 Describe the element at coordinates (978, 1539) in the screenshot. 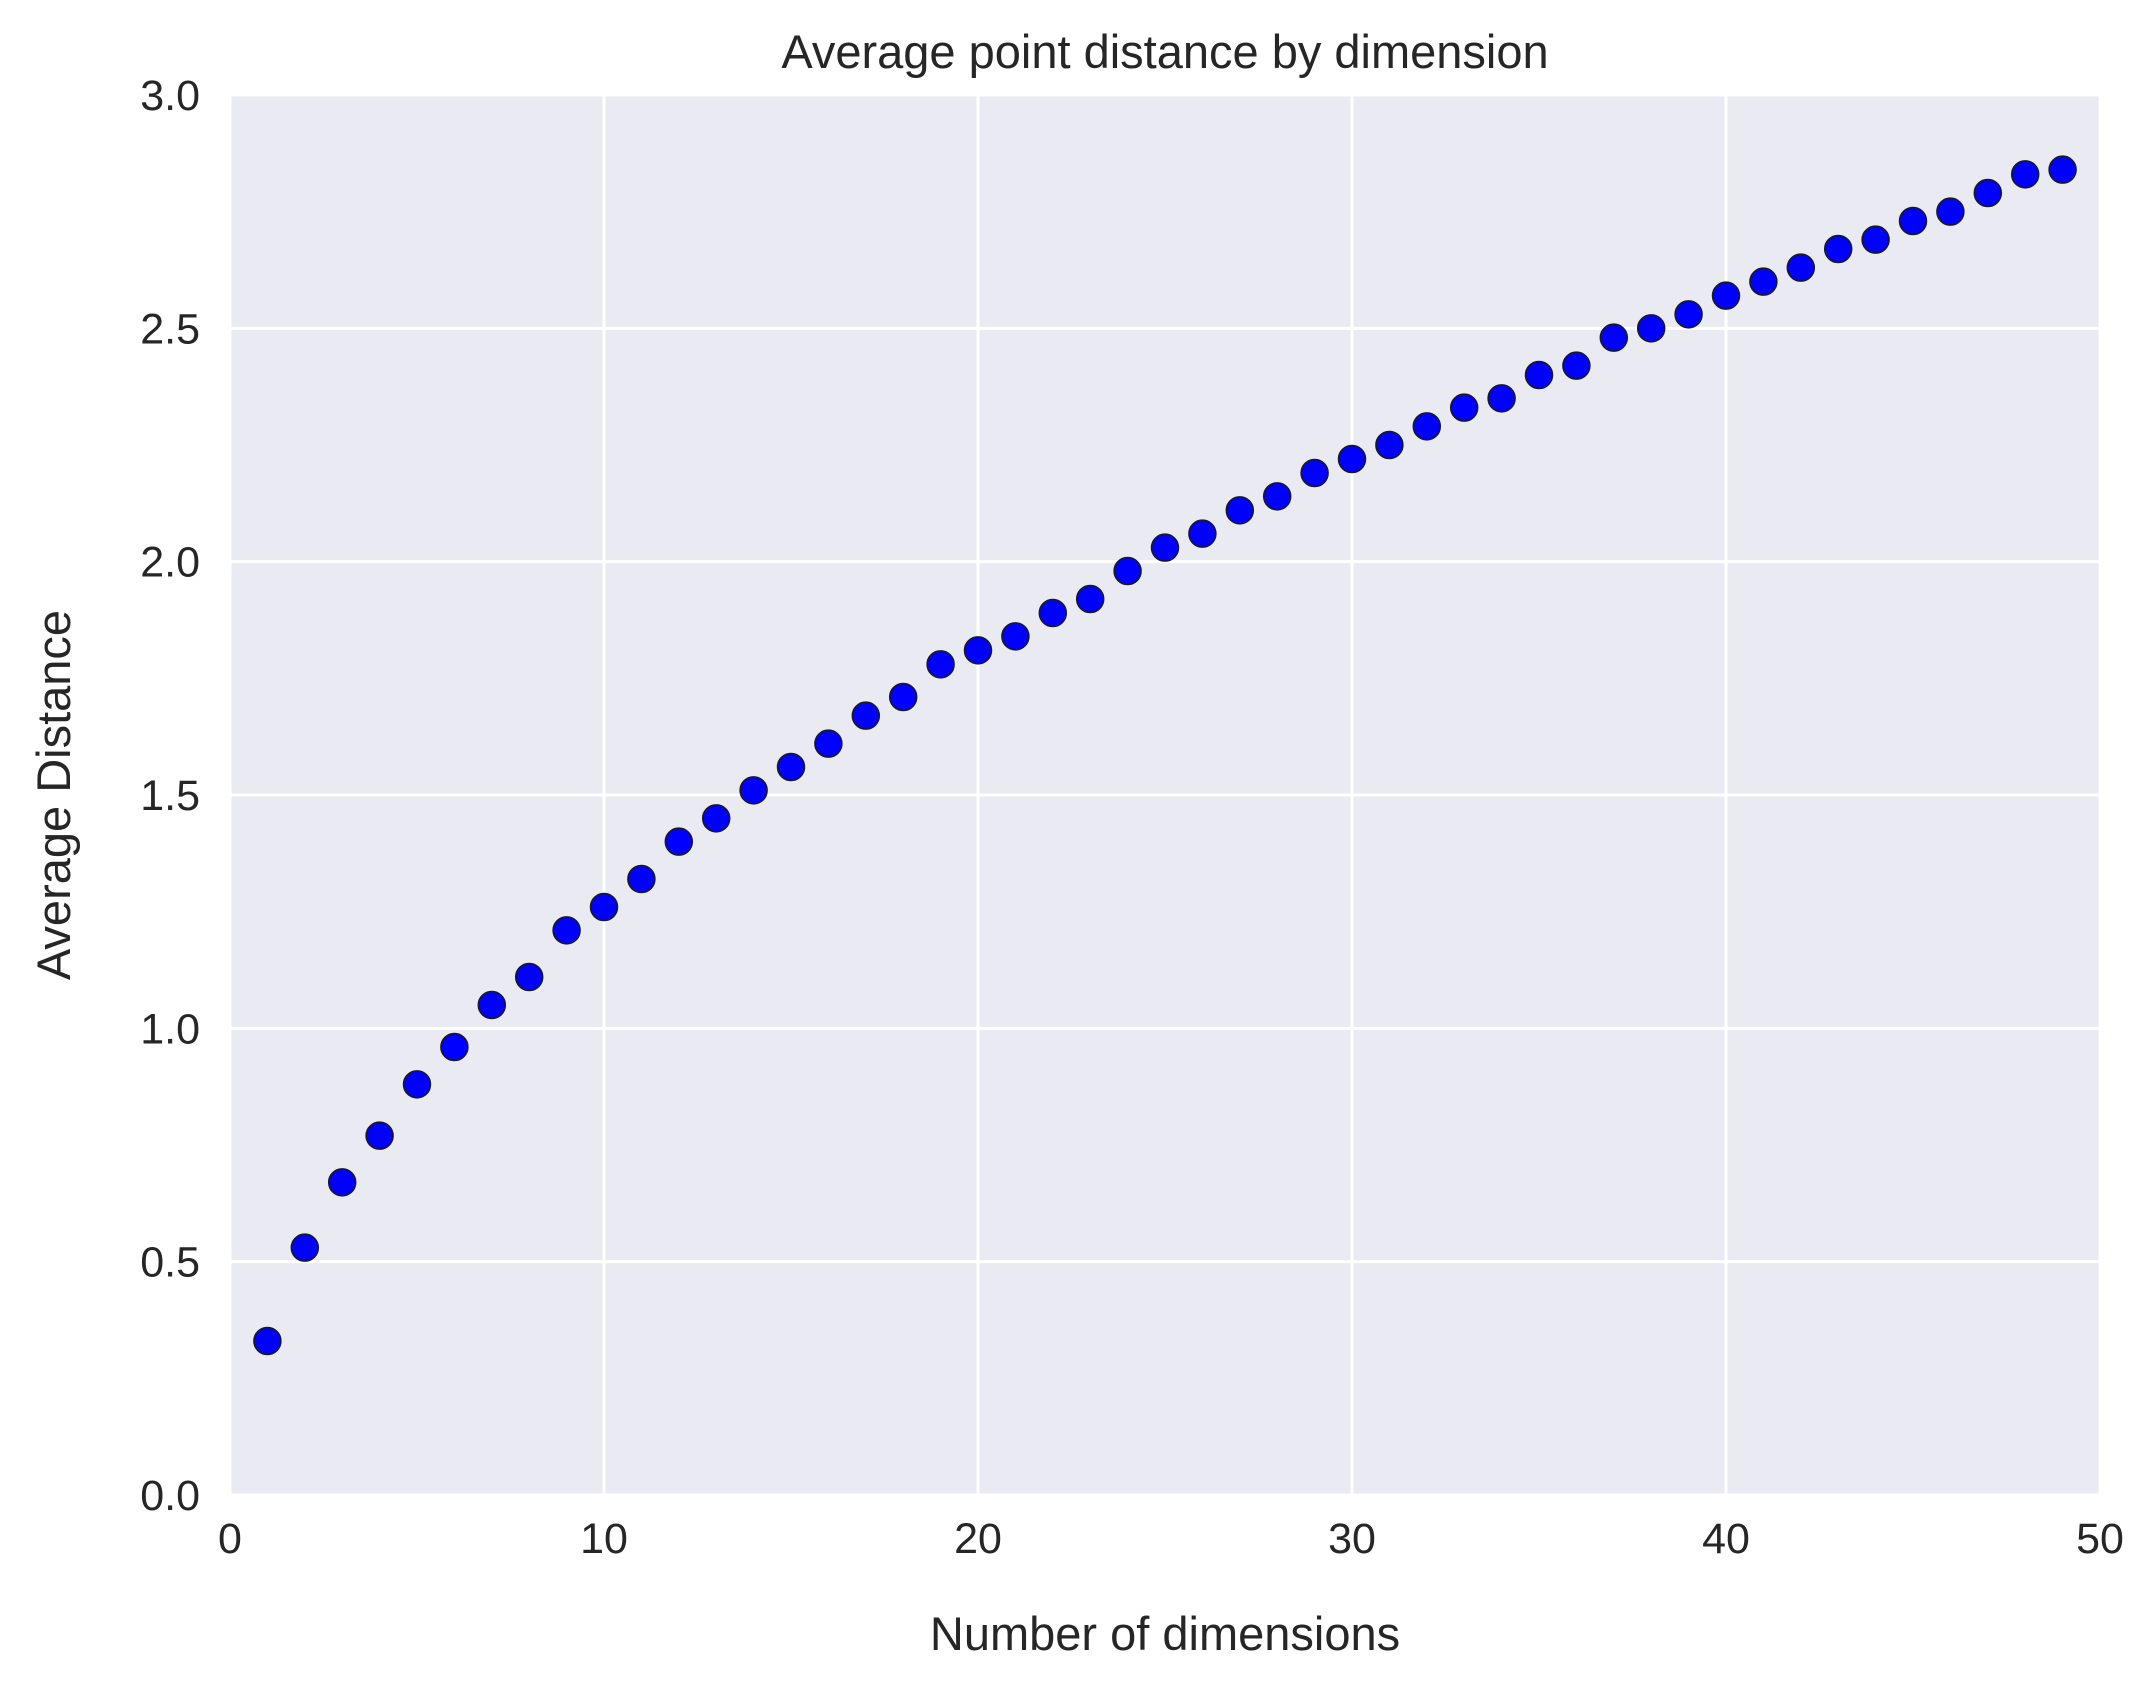

I see `x-tick-label: 20` at that location.